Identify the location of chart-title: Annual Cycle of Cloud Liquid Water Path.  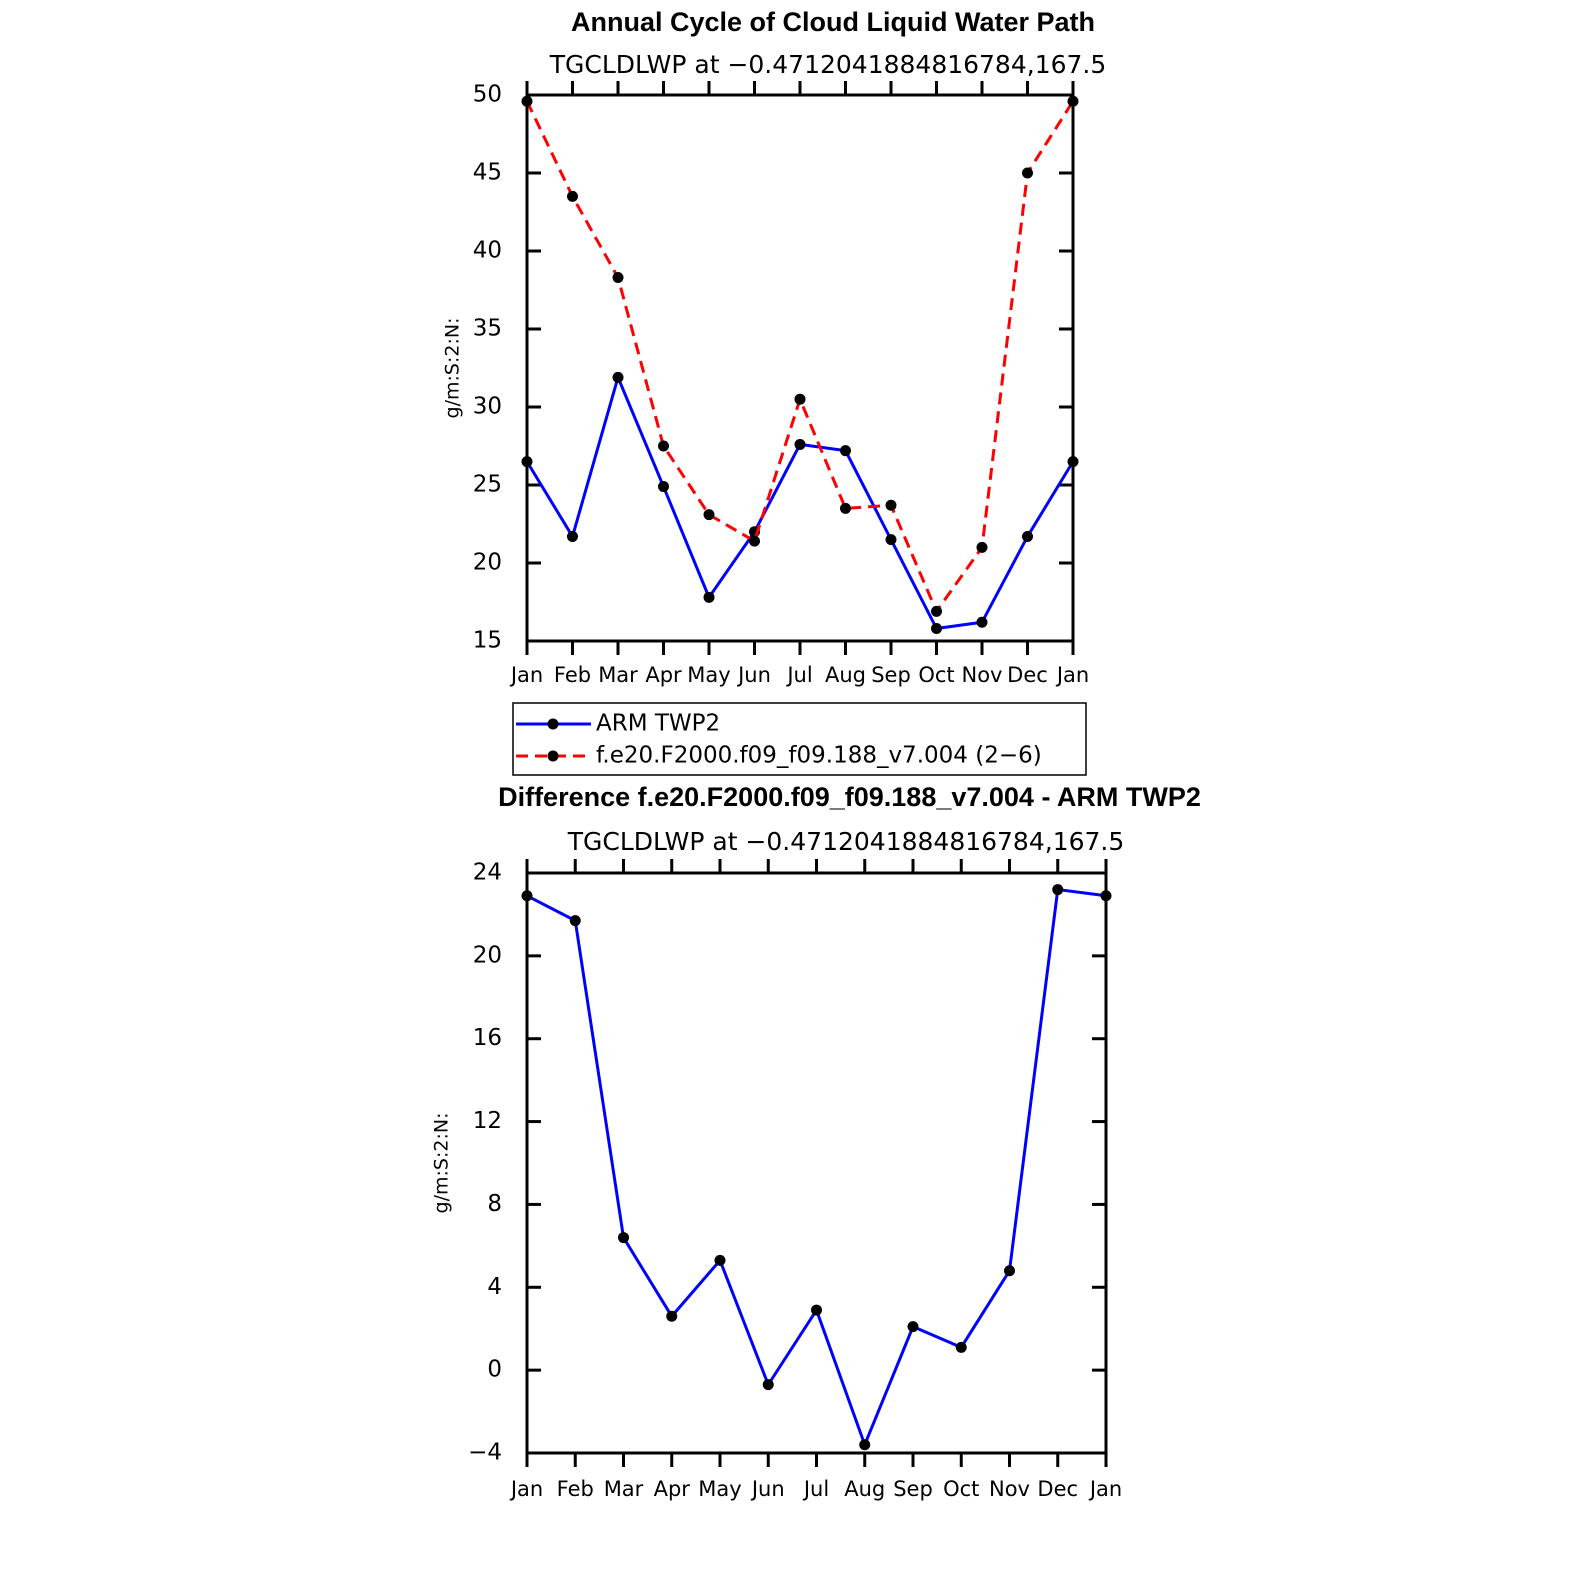
(833, 22).